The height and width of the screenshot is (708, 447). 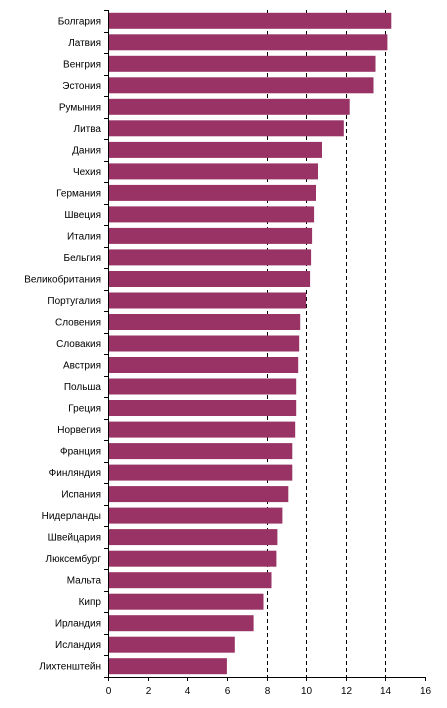 What do you see at coordinates (81, 495) in the screenshot?
I see `category-label: Испания` at bounding box center [81, 495].